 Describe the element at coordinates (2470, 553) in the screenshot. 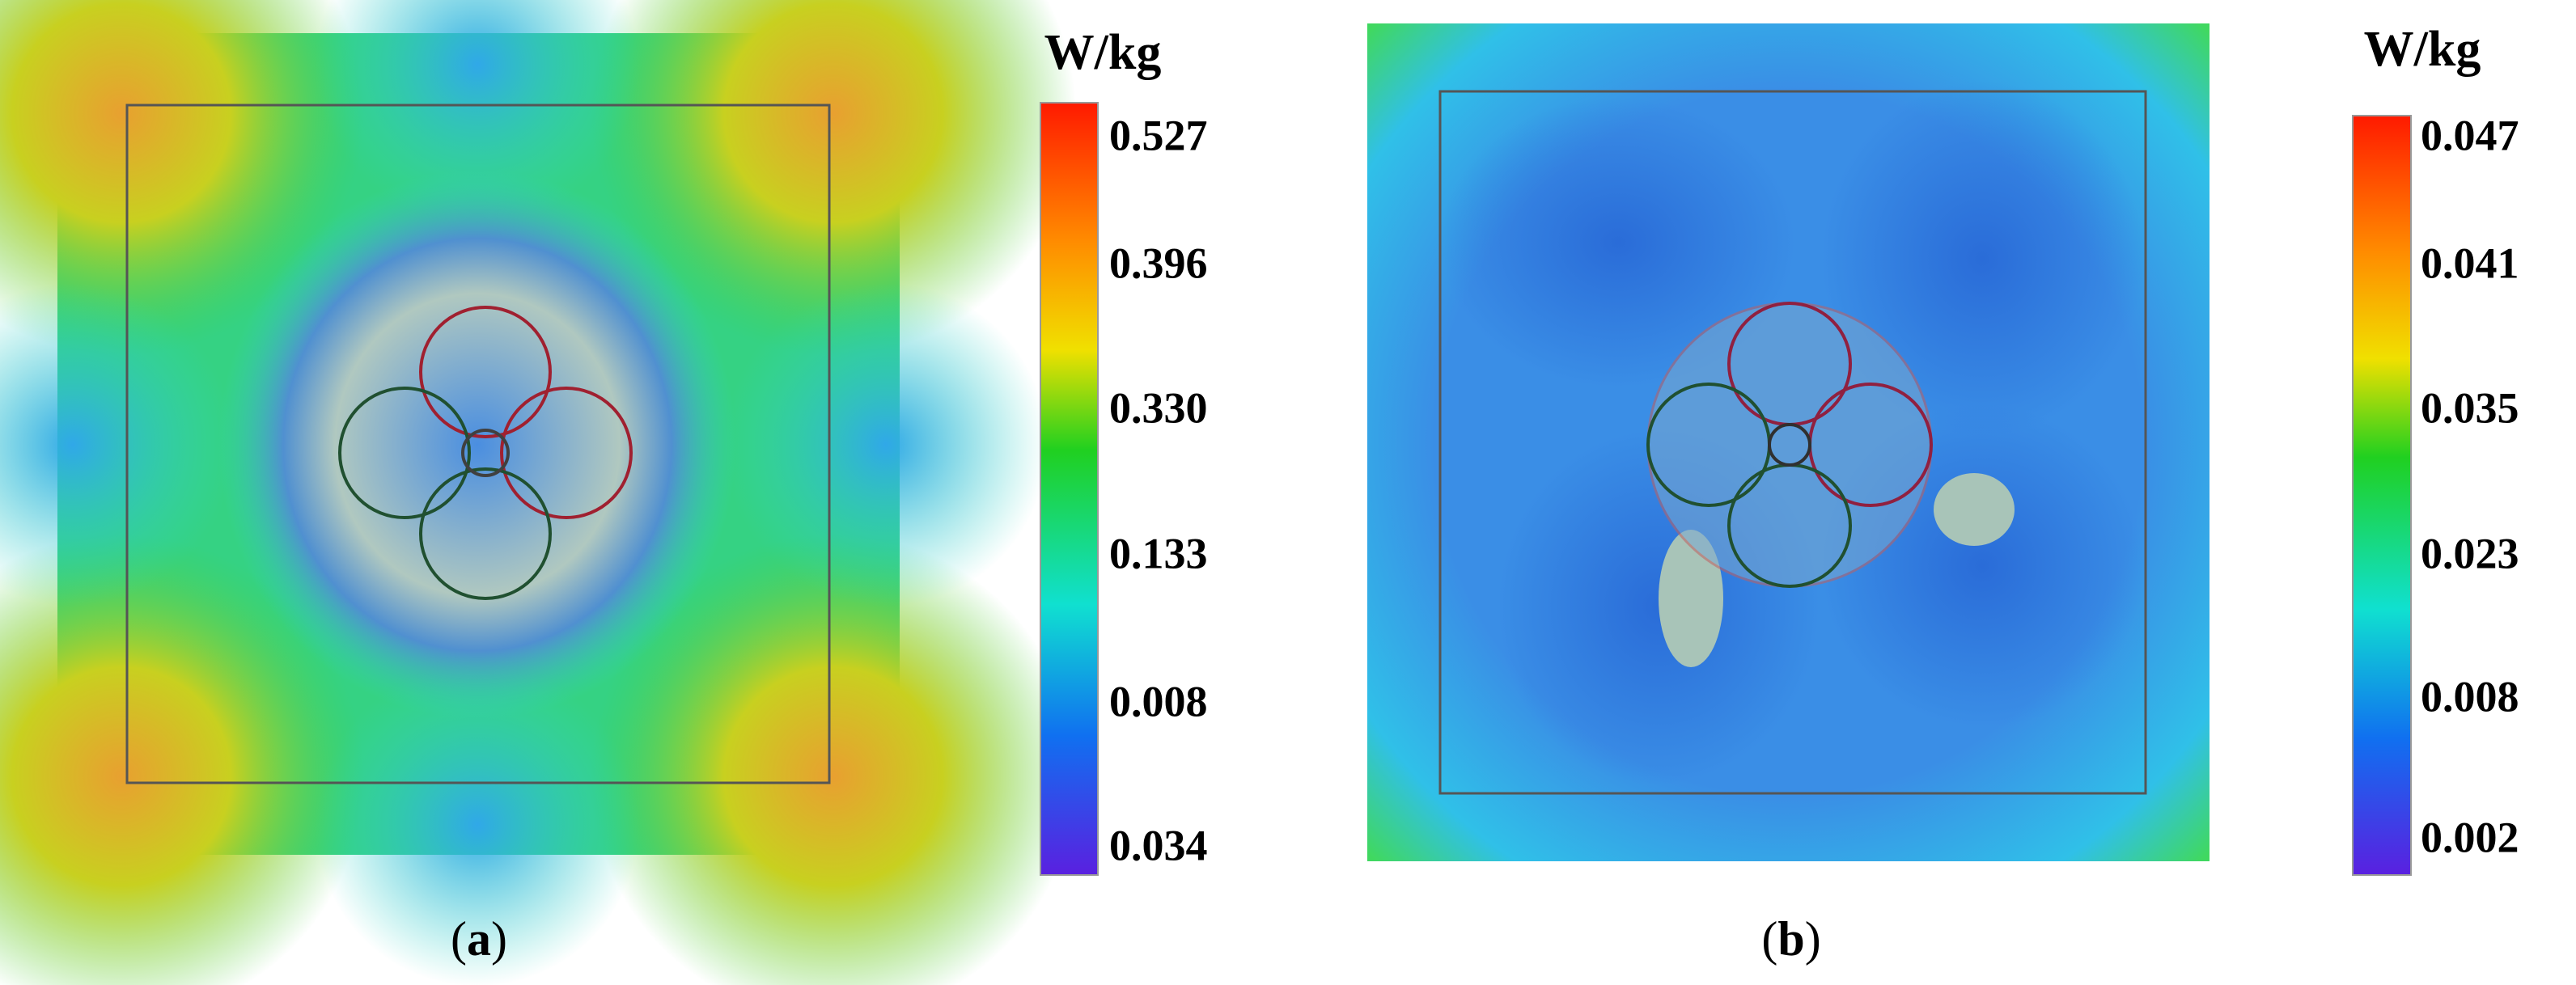

I see `colorbar-tick-label: 0.023` at that location.